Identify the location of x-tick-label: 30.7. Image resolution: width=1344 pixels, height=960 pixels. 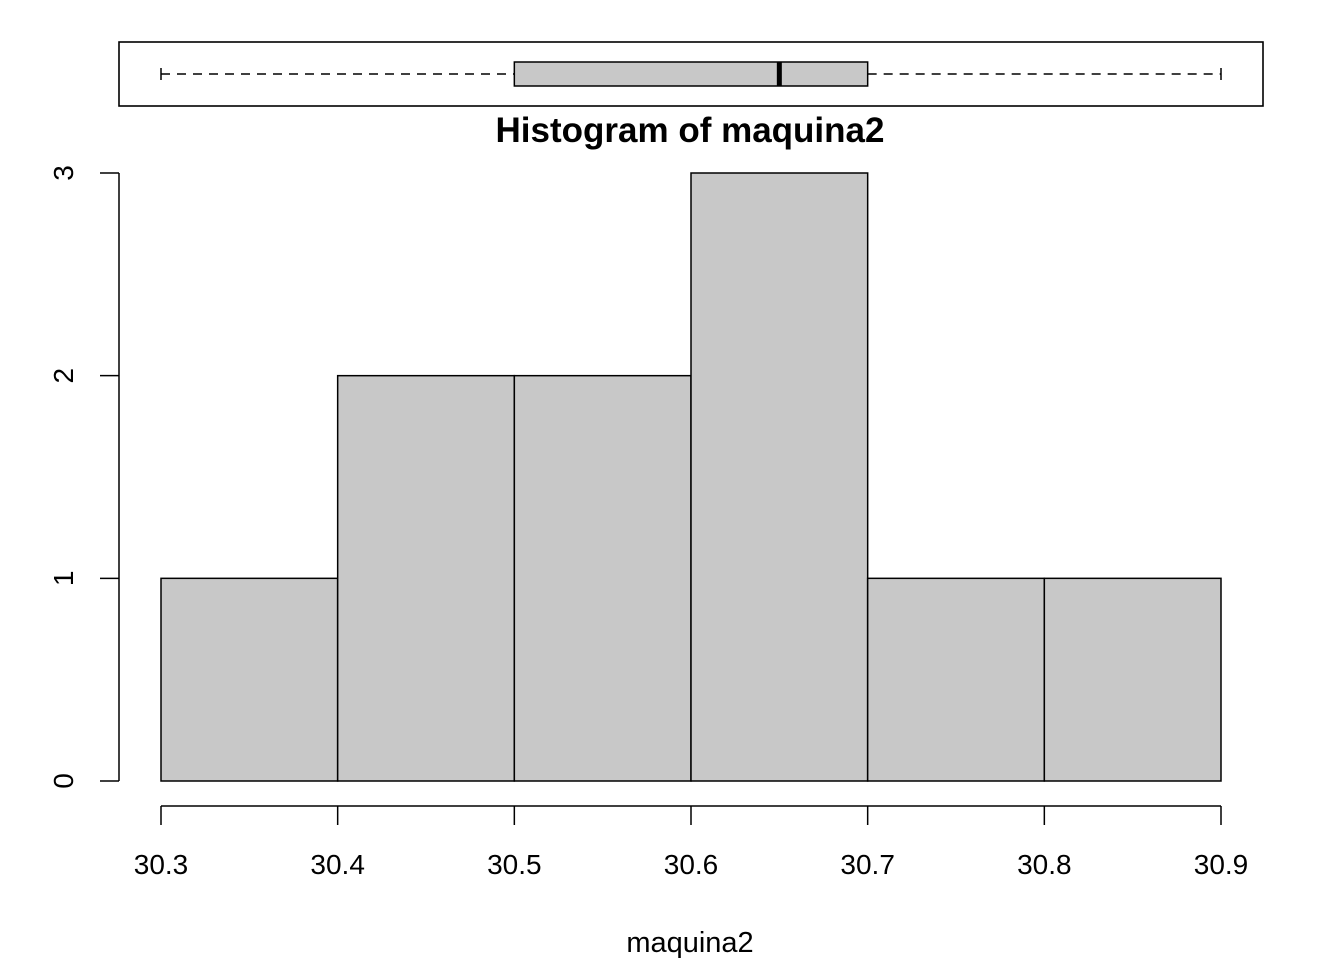
(867, 864).